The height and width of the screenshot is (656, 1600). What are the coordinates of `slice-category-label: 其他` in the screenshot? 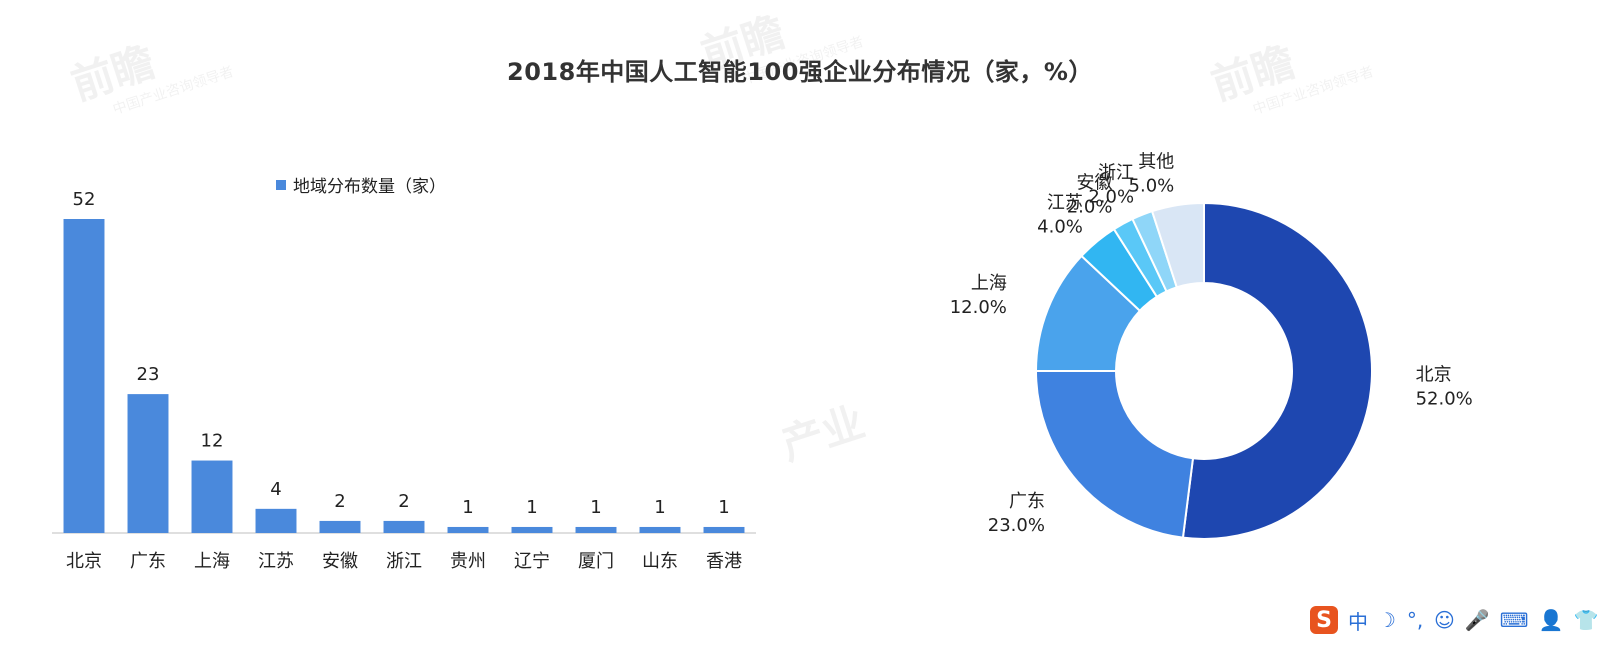 It's located at (1156, 161).